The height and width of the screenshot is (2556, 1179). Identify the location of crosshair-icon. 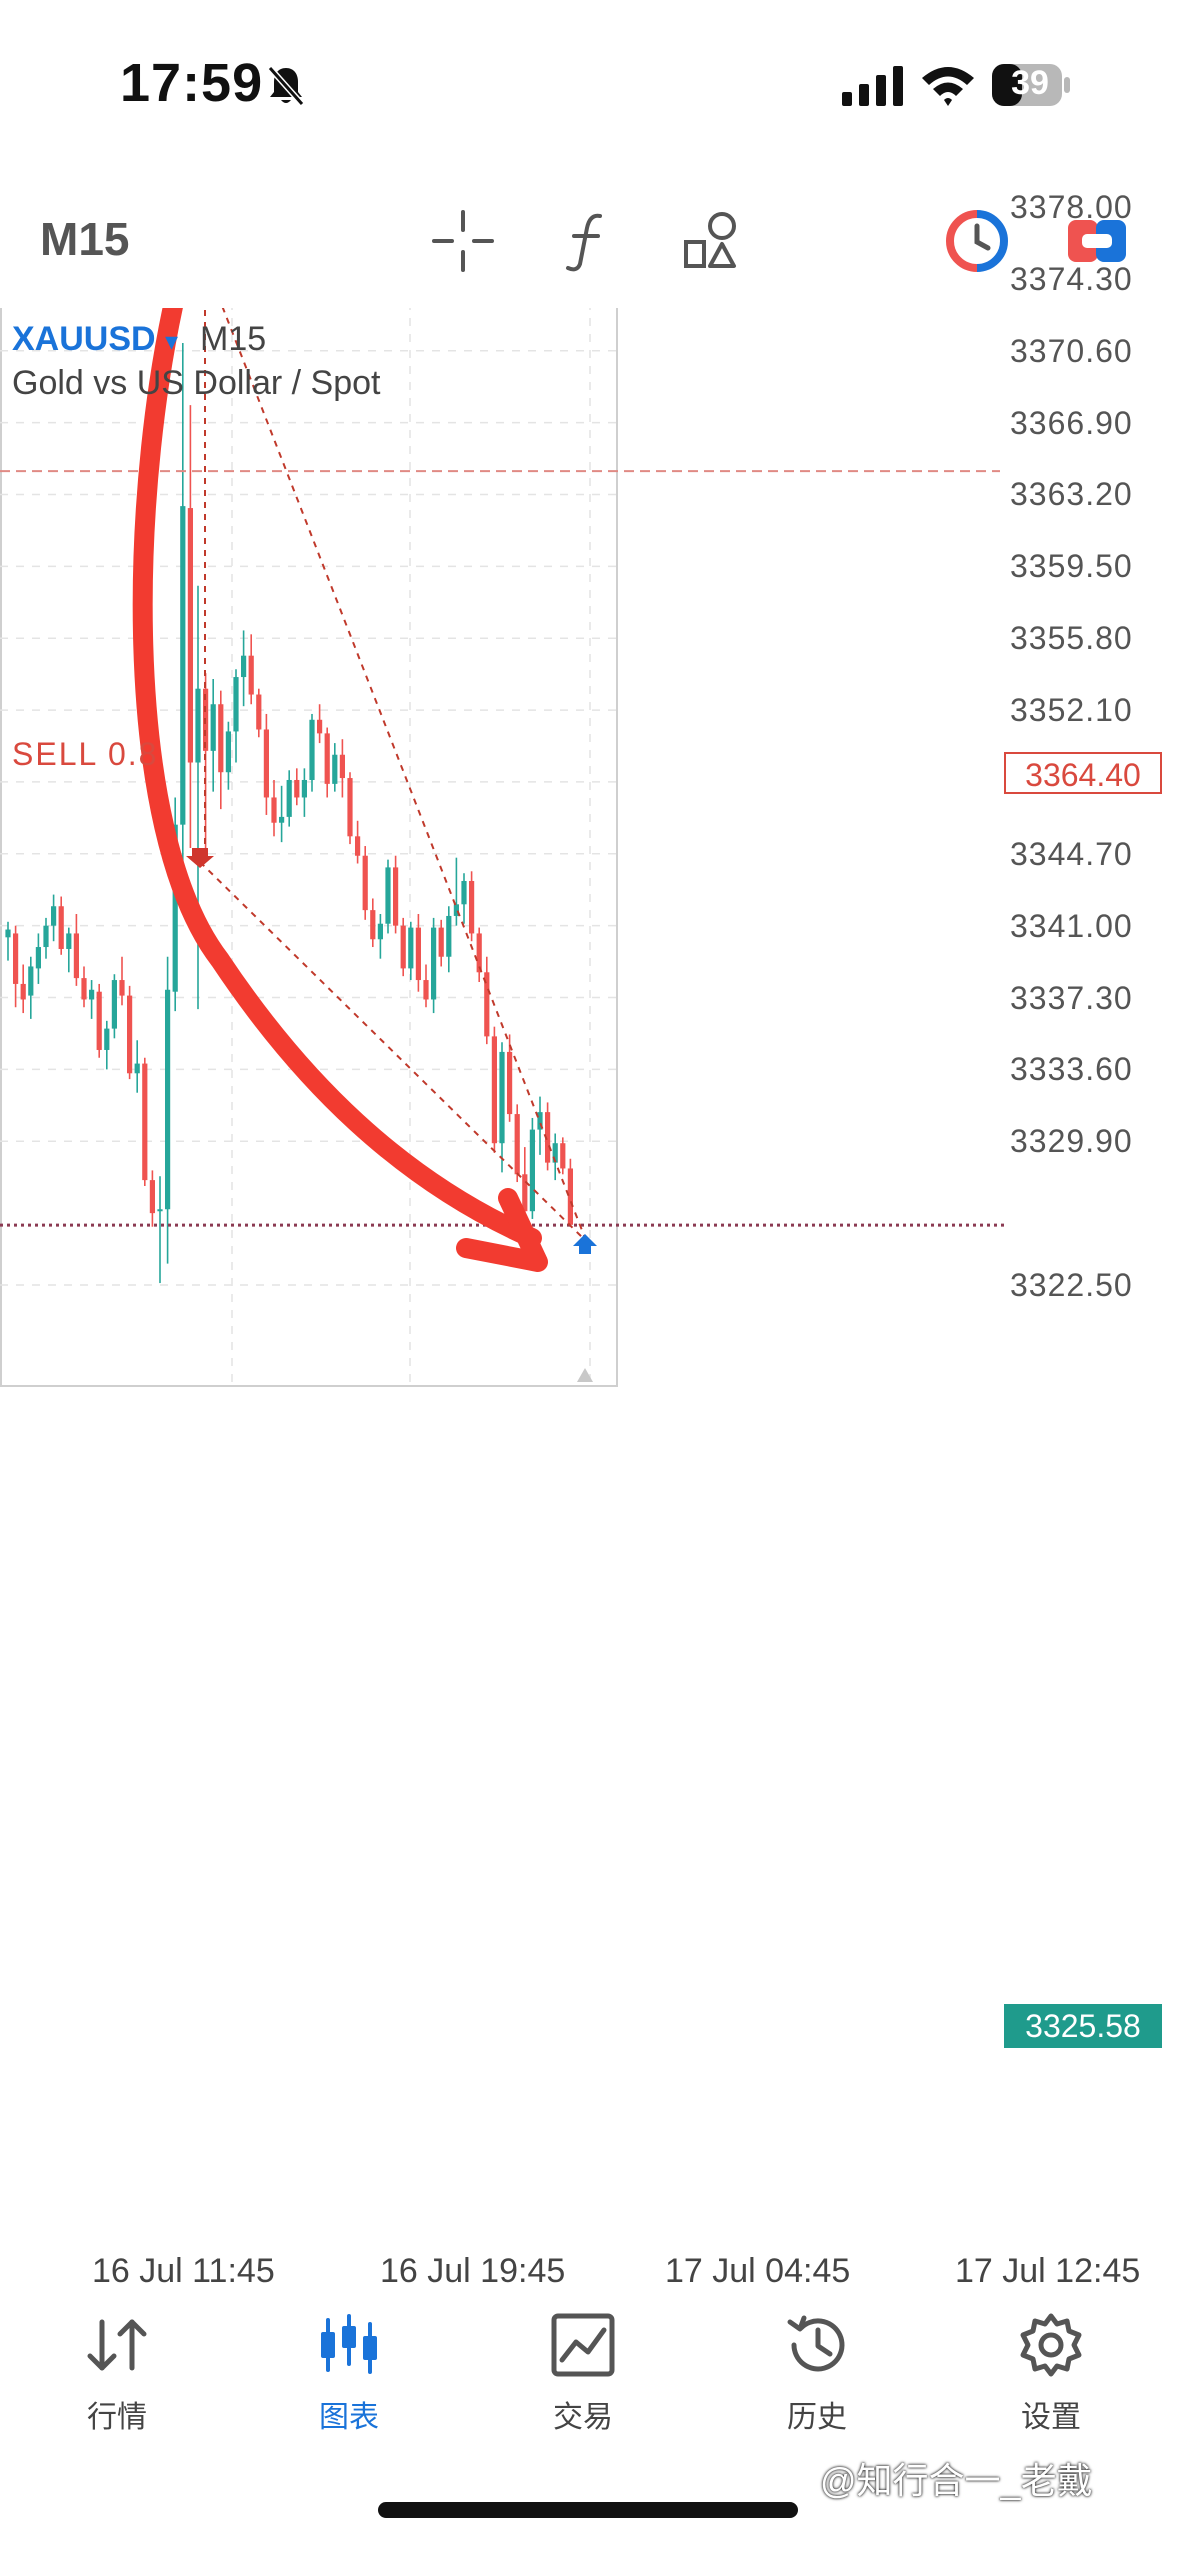
(463, 241).